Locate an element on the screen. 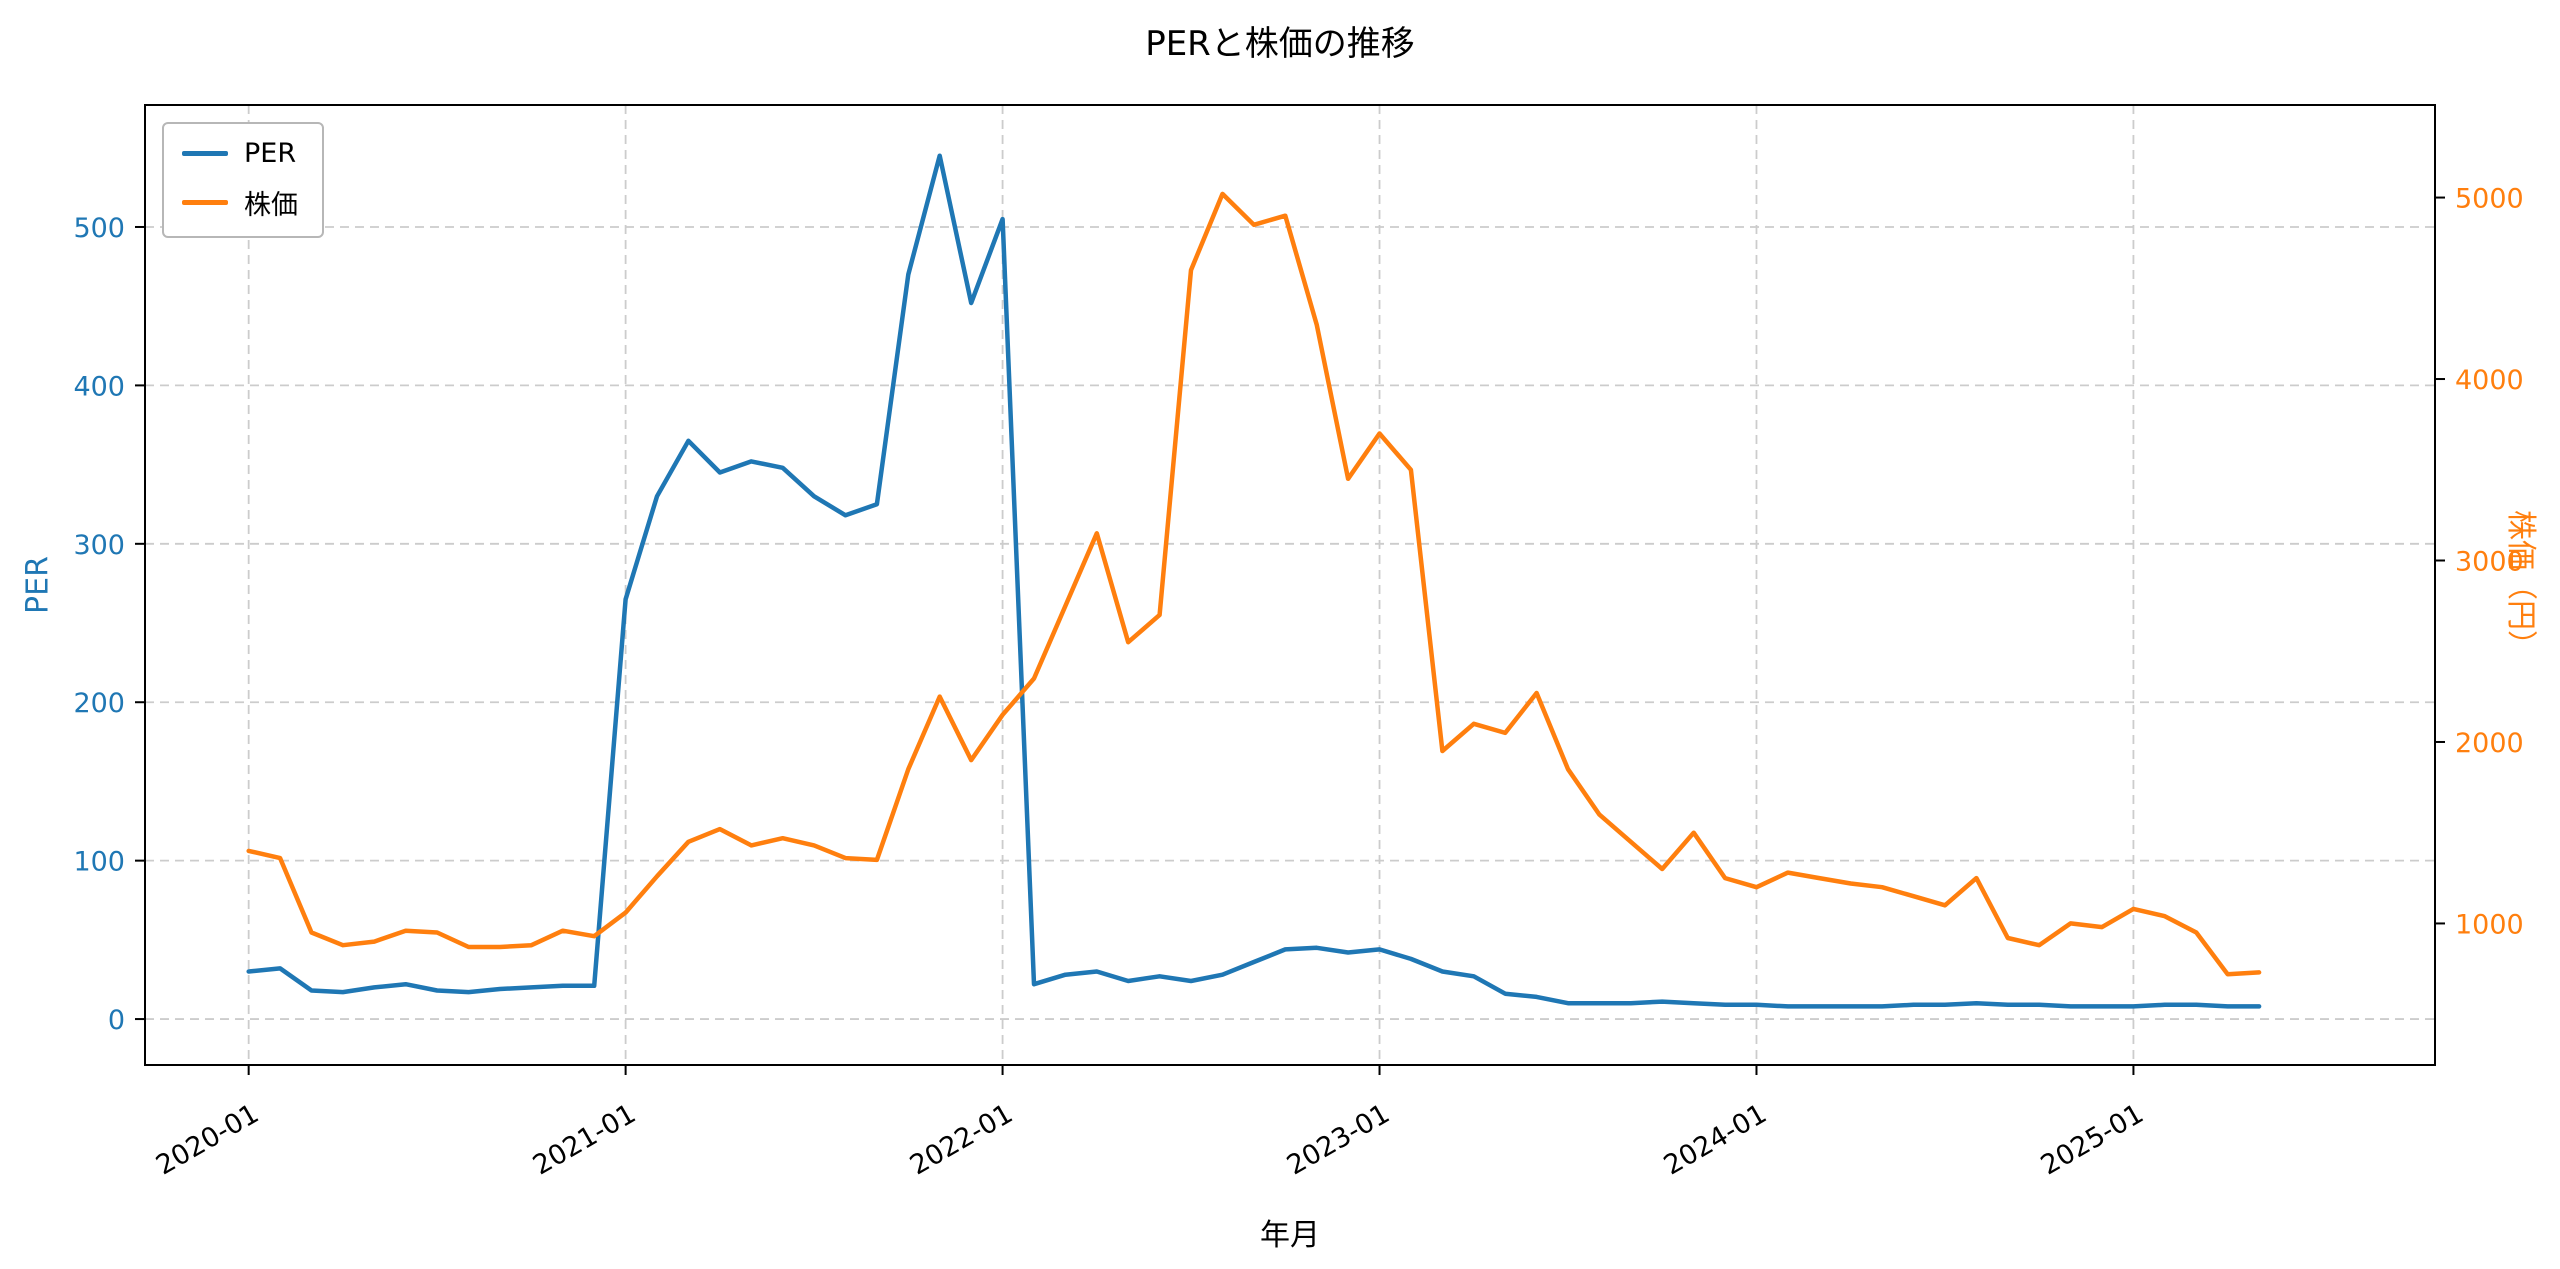 The image size is (2560, 1269). svg-text: 2022-01 is located at coordinates (961, 1139).